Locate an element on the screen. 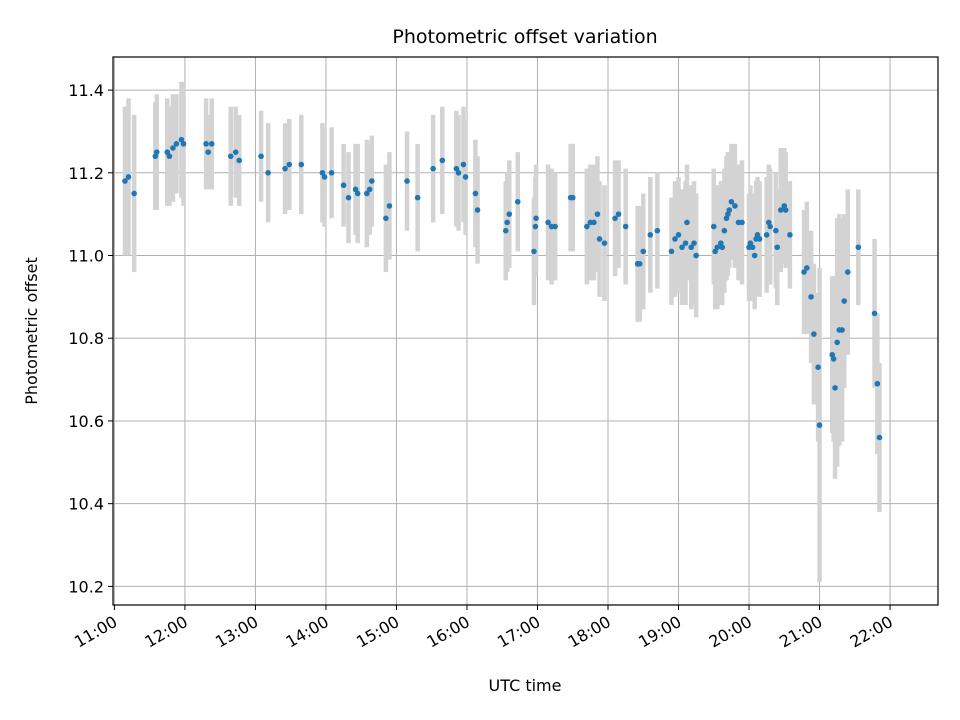  y-tick-label: 11.2 is located at coordinates (86, 173).